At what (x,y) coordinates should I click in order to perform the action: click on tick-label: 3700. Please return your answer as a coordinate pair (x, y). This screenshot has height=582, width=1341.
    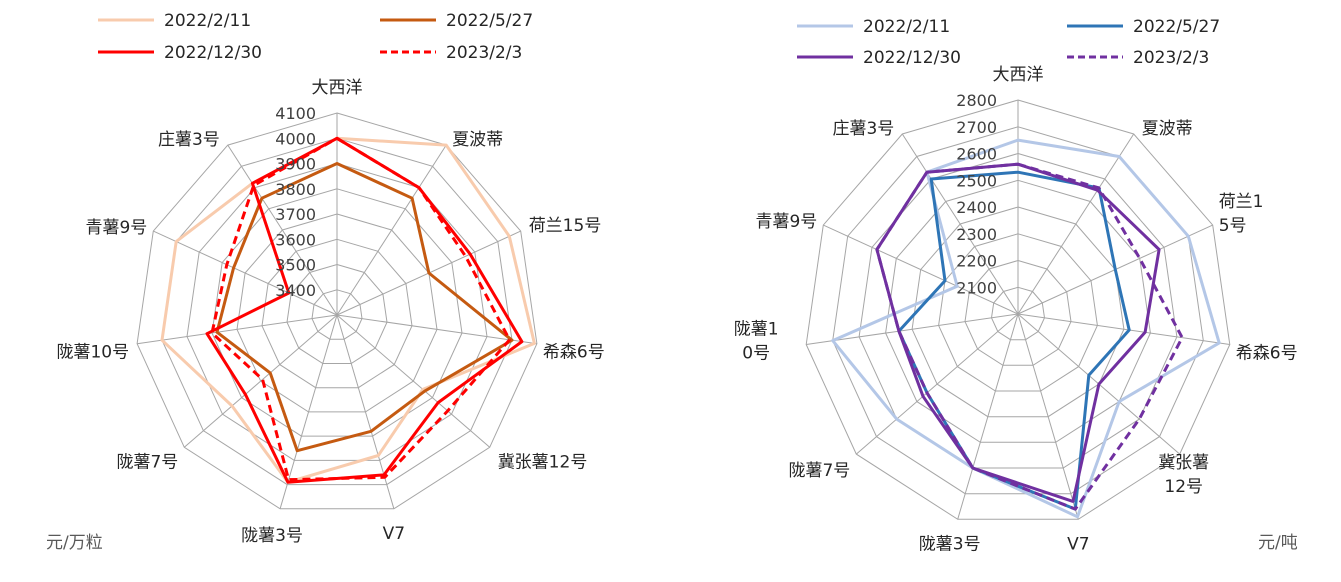
    Looking at the image, I should click on (295, 214).